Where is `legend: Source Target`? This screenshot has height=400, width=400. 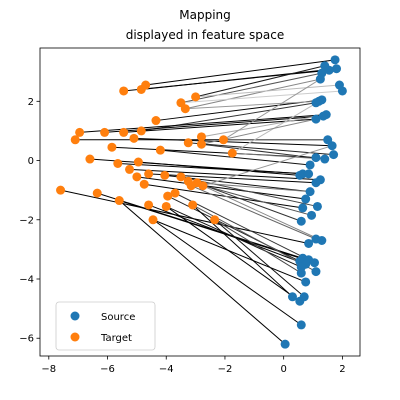 legend: Source Target is located at coordinates (105, 326).